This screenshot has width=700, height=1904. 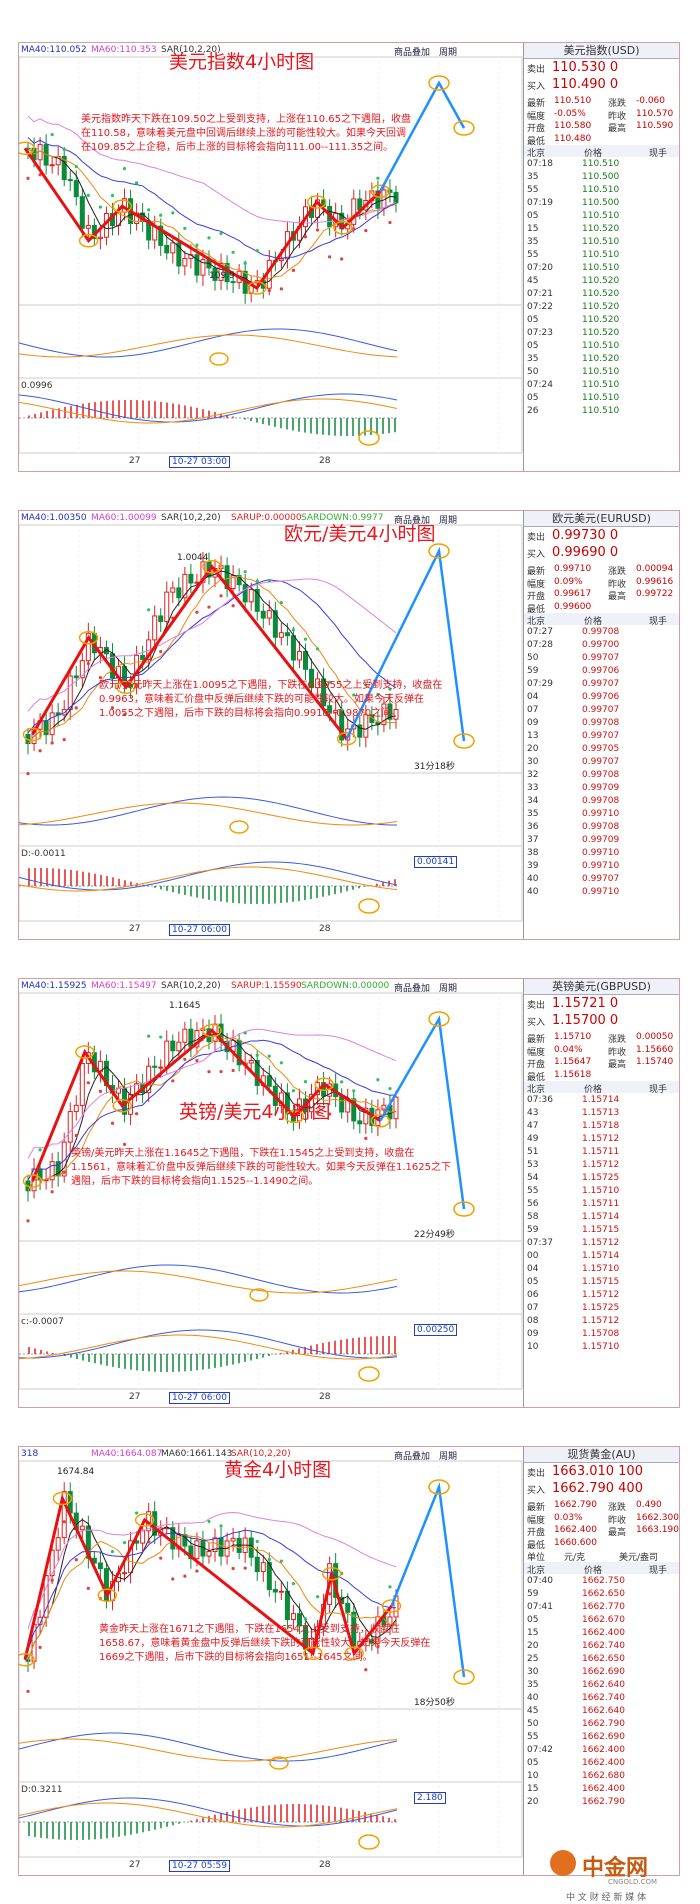 I want to click on countdown: 22分49秒, so click(x=434, y=1235).